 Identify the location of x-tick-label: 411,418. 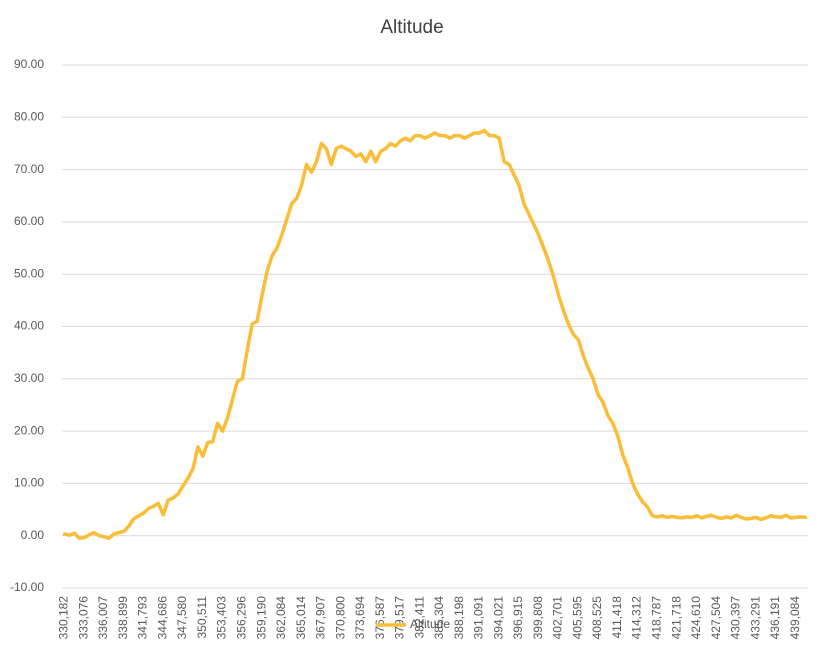
(617, 617).